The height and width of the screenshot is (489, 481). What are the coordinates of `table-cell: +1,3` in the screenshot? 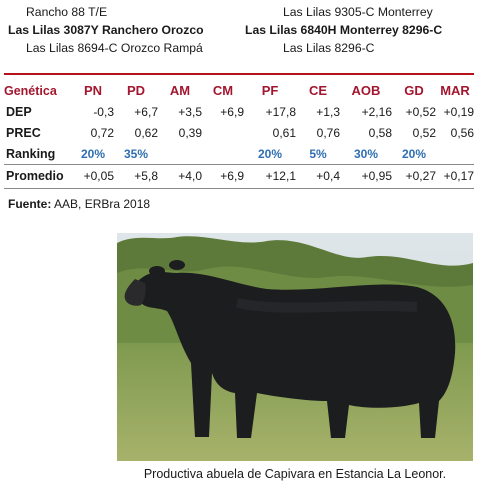 It's located at (328, 111).